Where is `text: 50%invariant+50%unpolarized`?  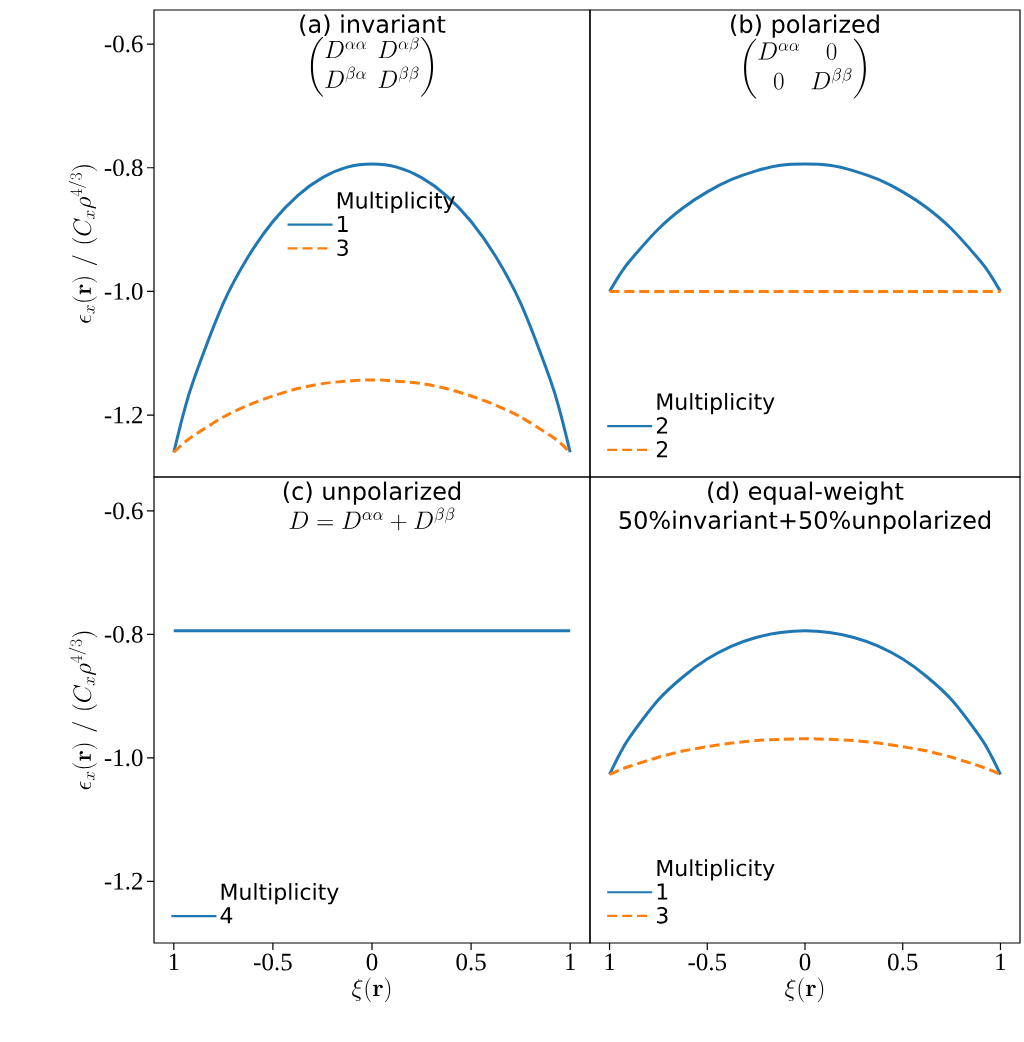
text: 50%invariant+50%unpolarized is located at coordinates (804, 522).